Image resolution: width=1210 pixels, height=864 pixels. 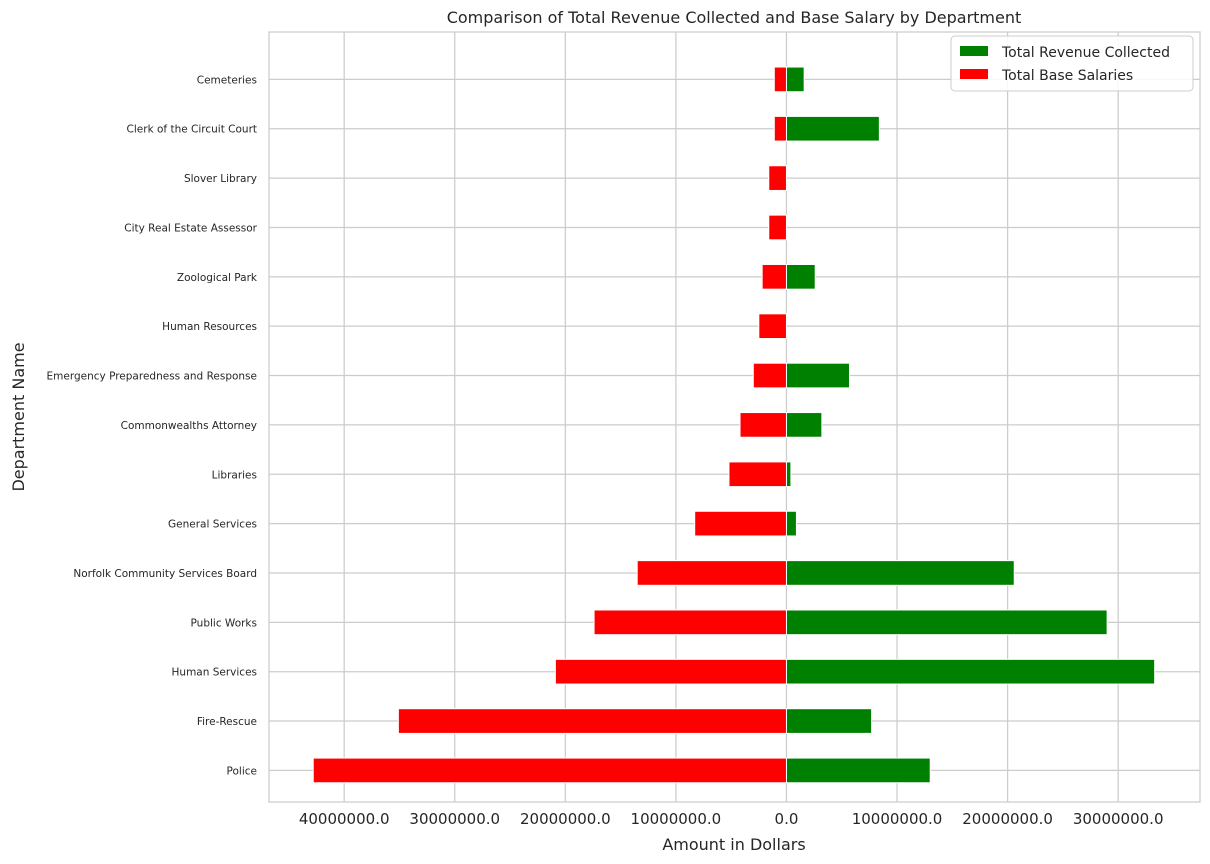 I want to click on y-tick-label: City Real Estate Assessor, so click(x=190, y=228).